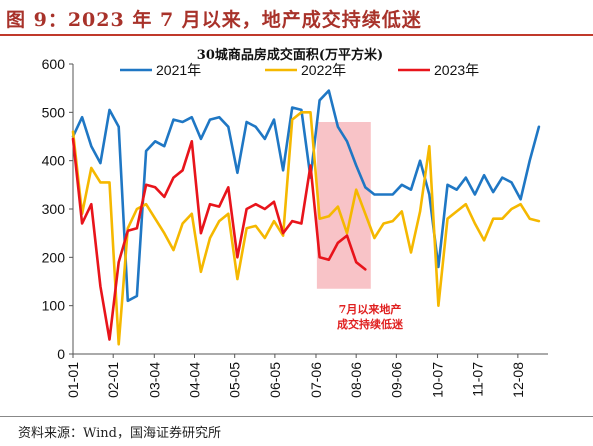  Describe the element at coordinates (214, 20) in the screenshot. I see `figure-title: 图 9：2023 年 7 月以来，地产成交持续低迷` at that location.